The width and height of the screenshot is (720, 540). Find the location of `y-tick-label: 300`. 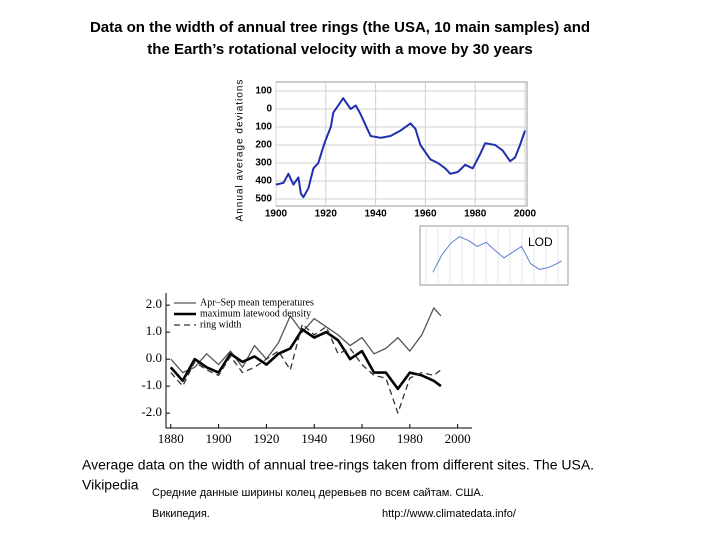

y-tick-label: 300 is located at coordinates (263, 163).